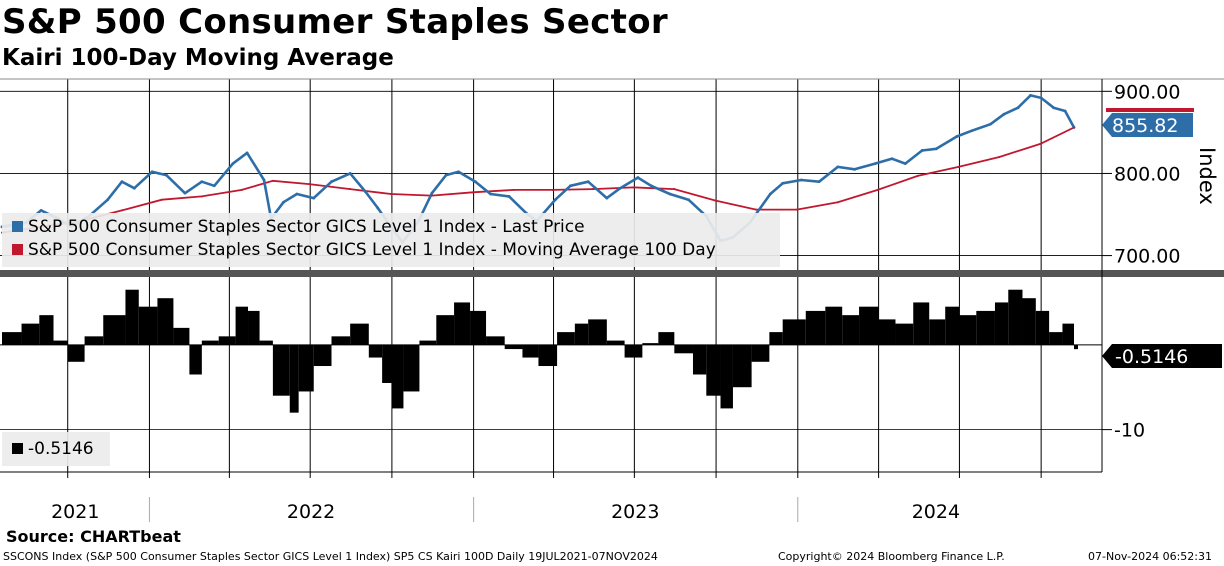 This screenshot has height=566, width=1224. Describe the element at coordinates (1147, 257) in the screenshot. I see `price-y-tick-label: 700.00` at that location.